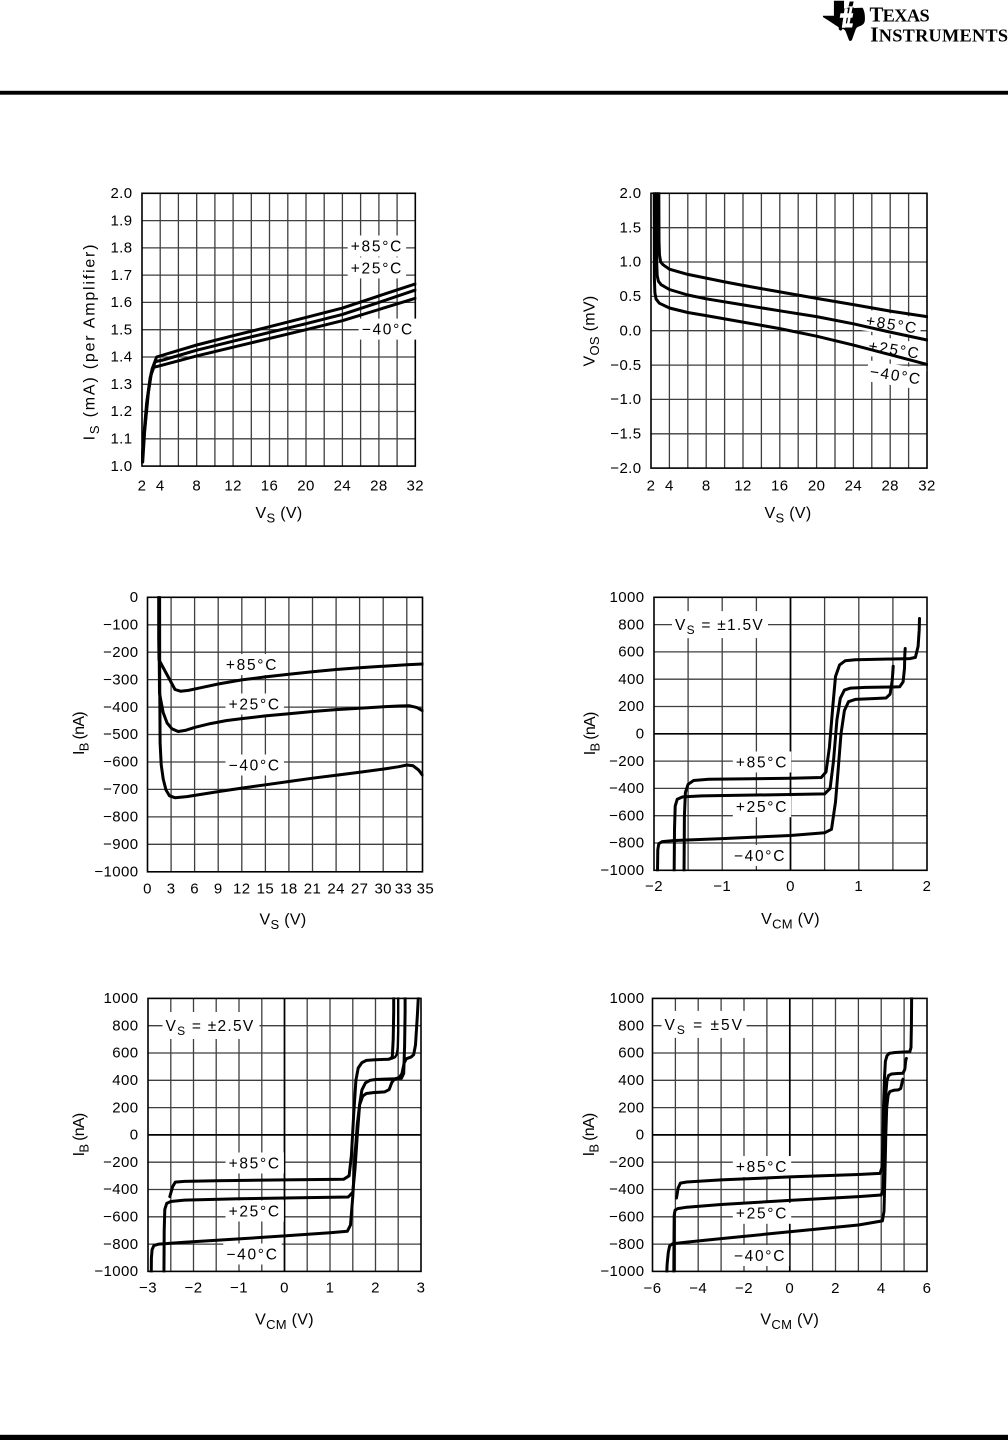 This screenshot has width=1008, height=1440. What do you see at coordinates (92, 342) in the screenshot?
I see `svg-text: IS (mA) (per Amplifier)` at bounding box center [92, 342].